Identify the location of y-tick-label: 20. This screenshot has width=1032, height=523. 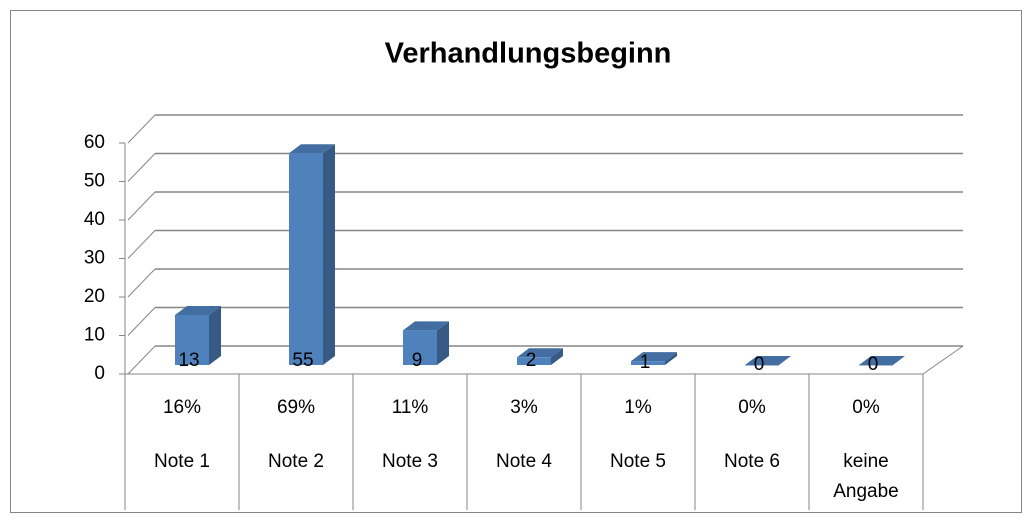
(94, 296).